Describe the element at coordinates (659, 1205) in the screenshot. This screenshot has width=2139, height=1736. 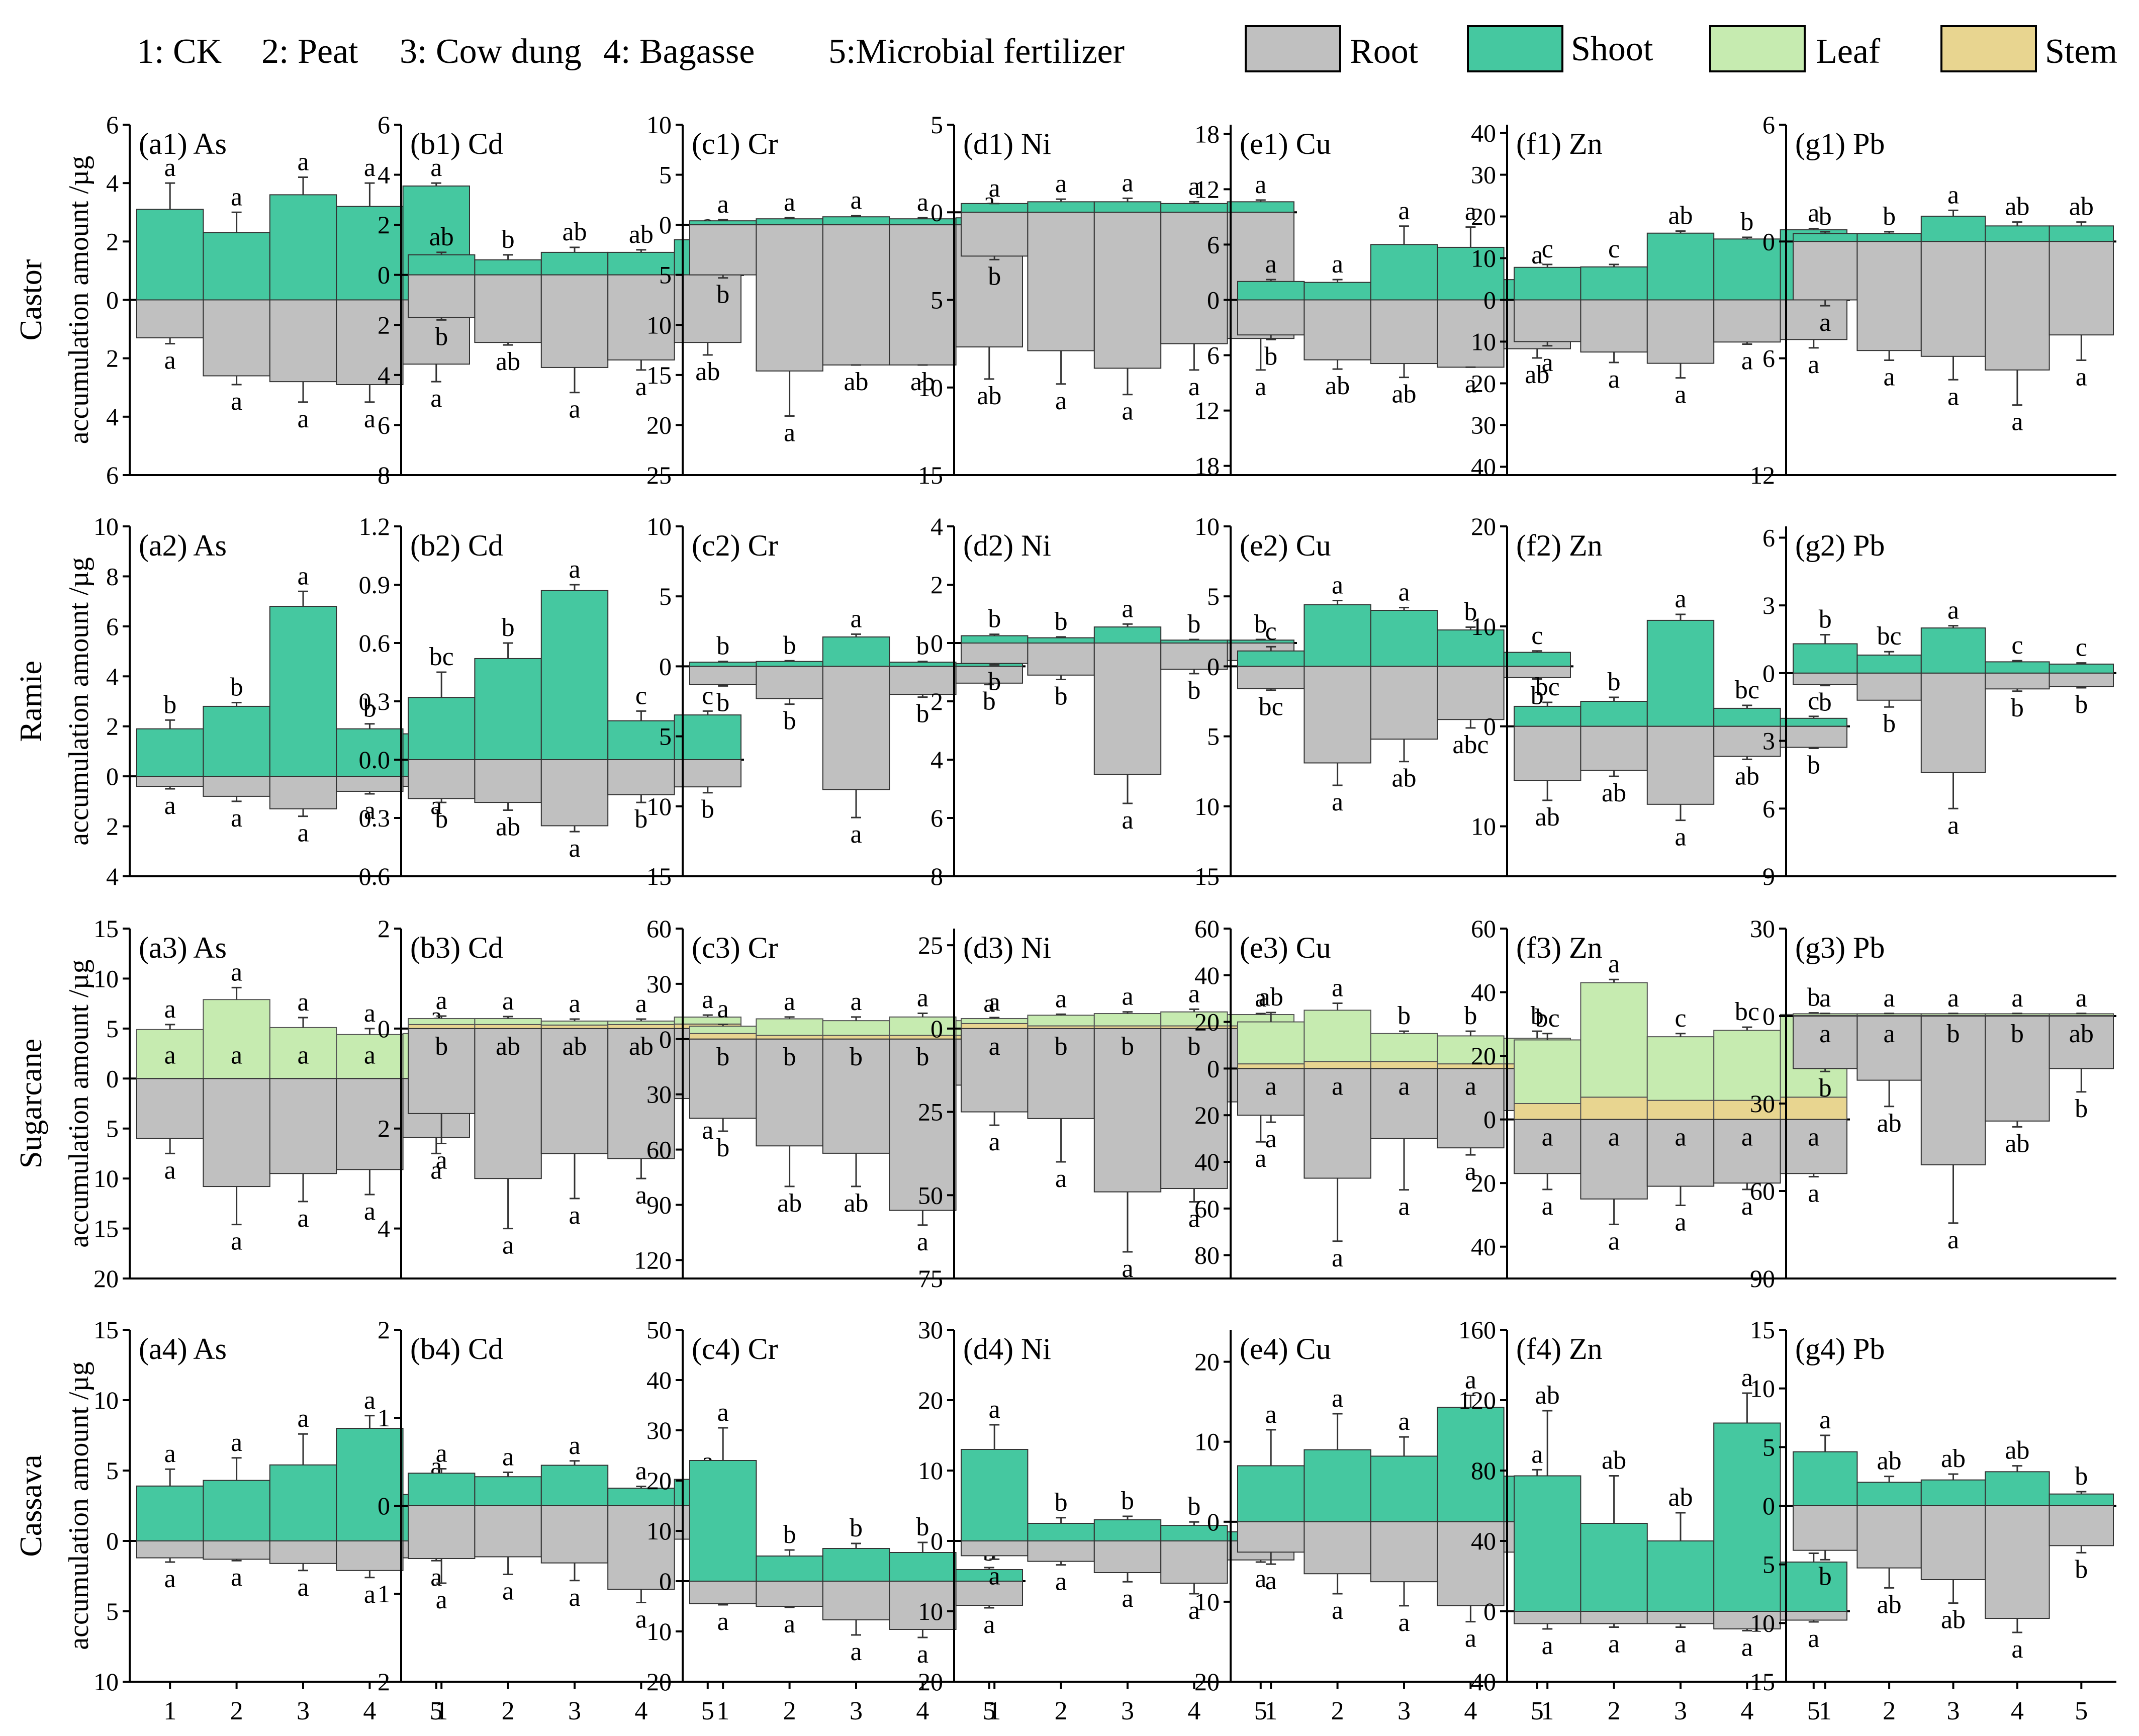
I see `y-tick-label: 90` at that location.